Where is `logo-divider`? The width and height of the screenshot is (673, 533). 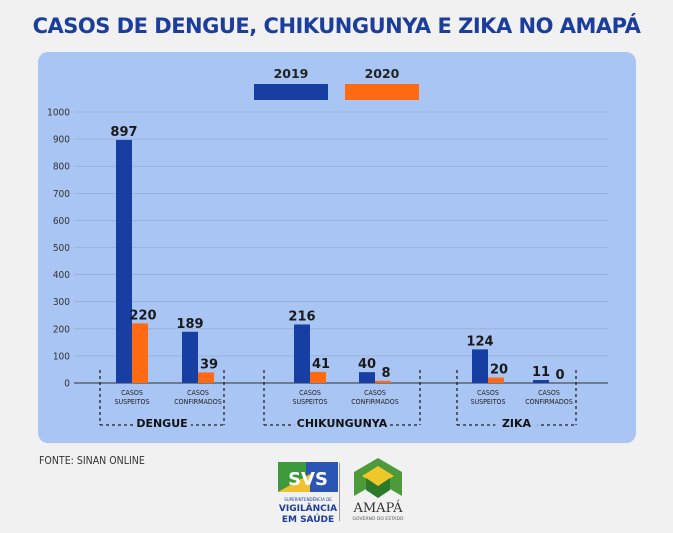
logo-divider is located at coordinates (339, 492).